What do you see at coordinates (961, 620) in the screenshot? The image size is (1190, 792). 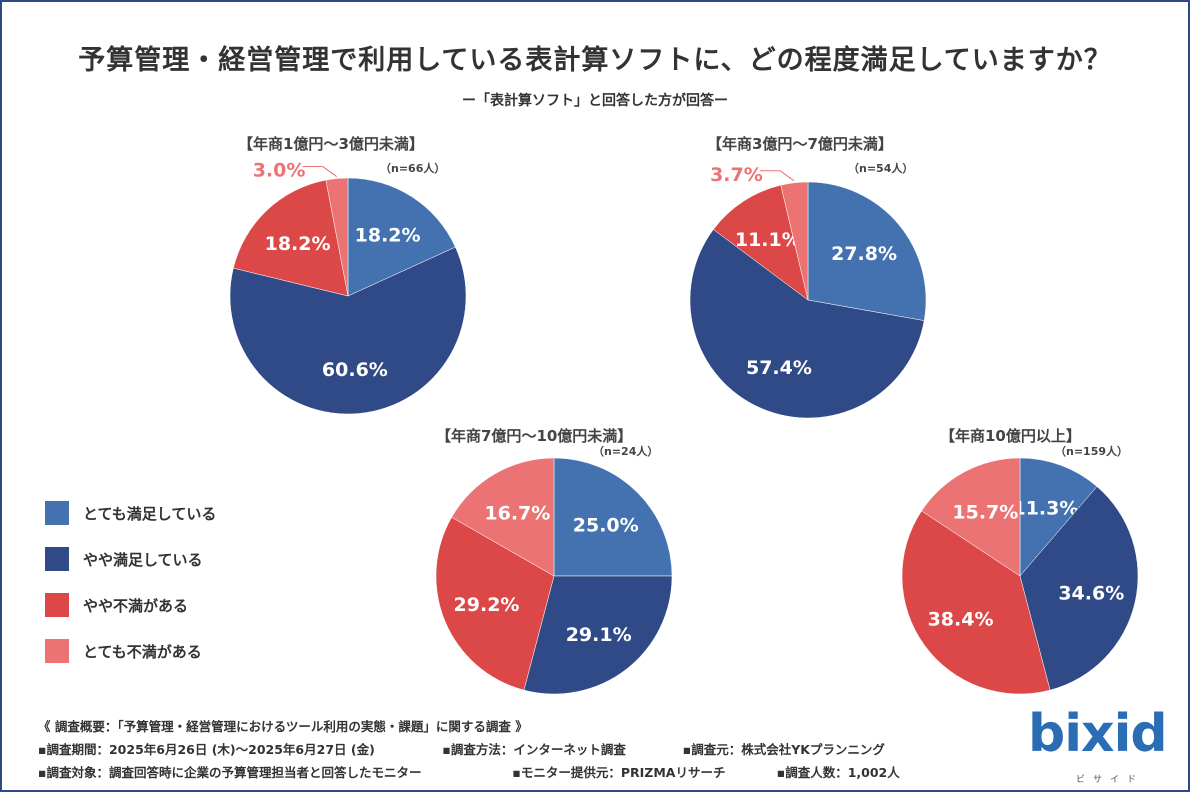 I see `slice-label: 38.4%` at bounding box center [961, 620].